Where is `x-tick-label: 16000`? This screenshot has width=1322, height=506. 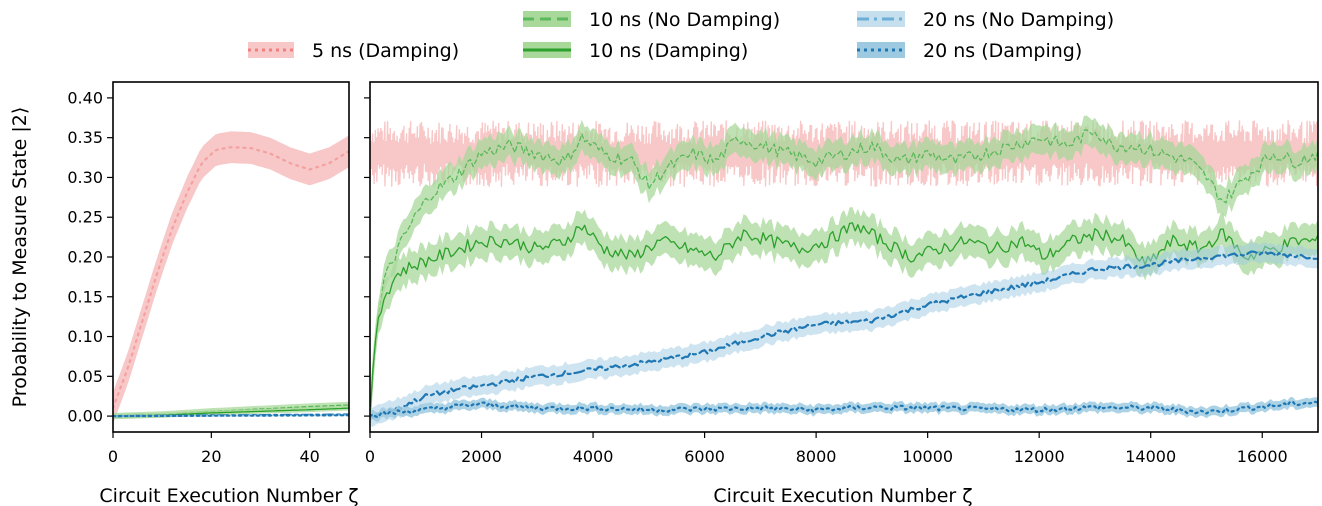
x-tick-label: 16000 is located at coordinates (1262, 456).